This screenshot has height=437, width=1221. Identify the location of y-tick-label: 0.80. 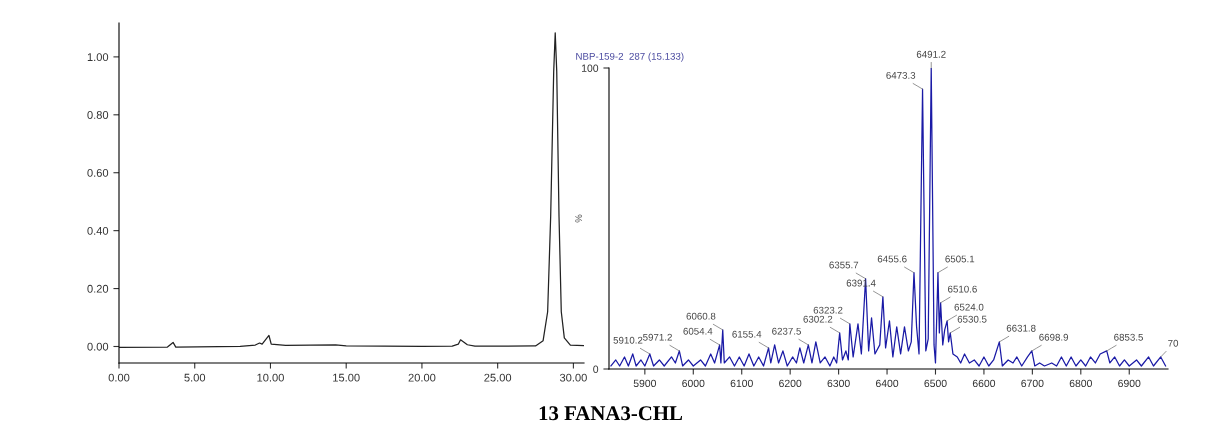
(98, 115).